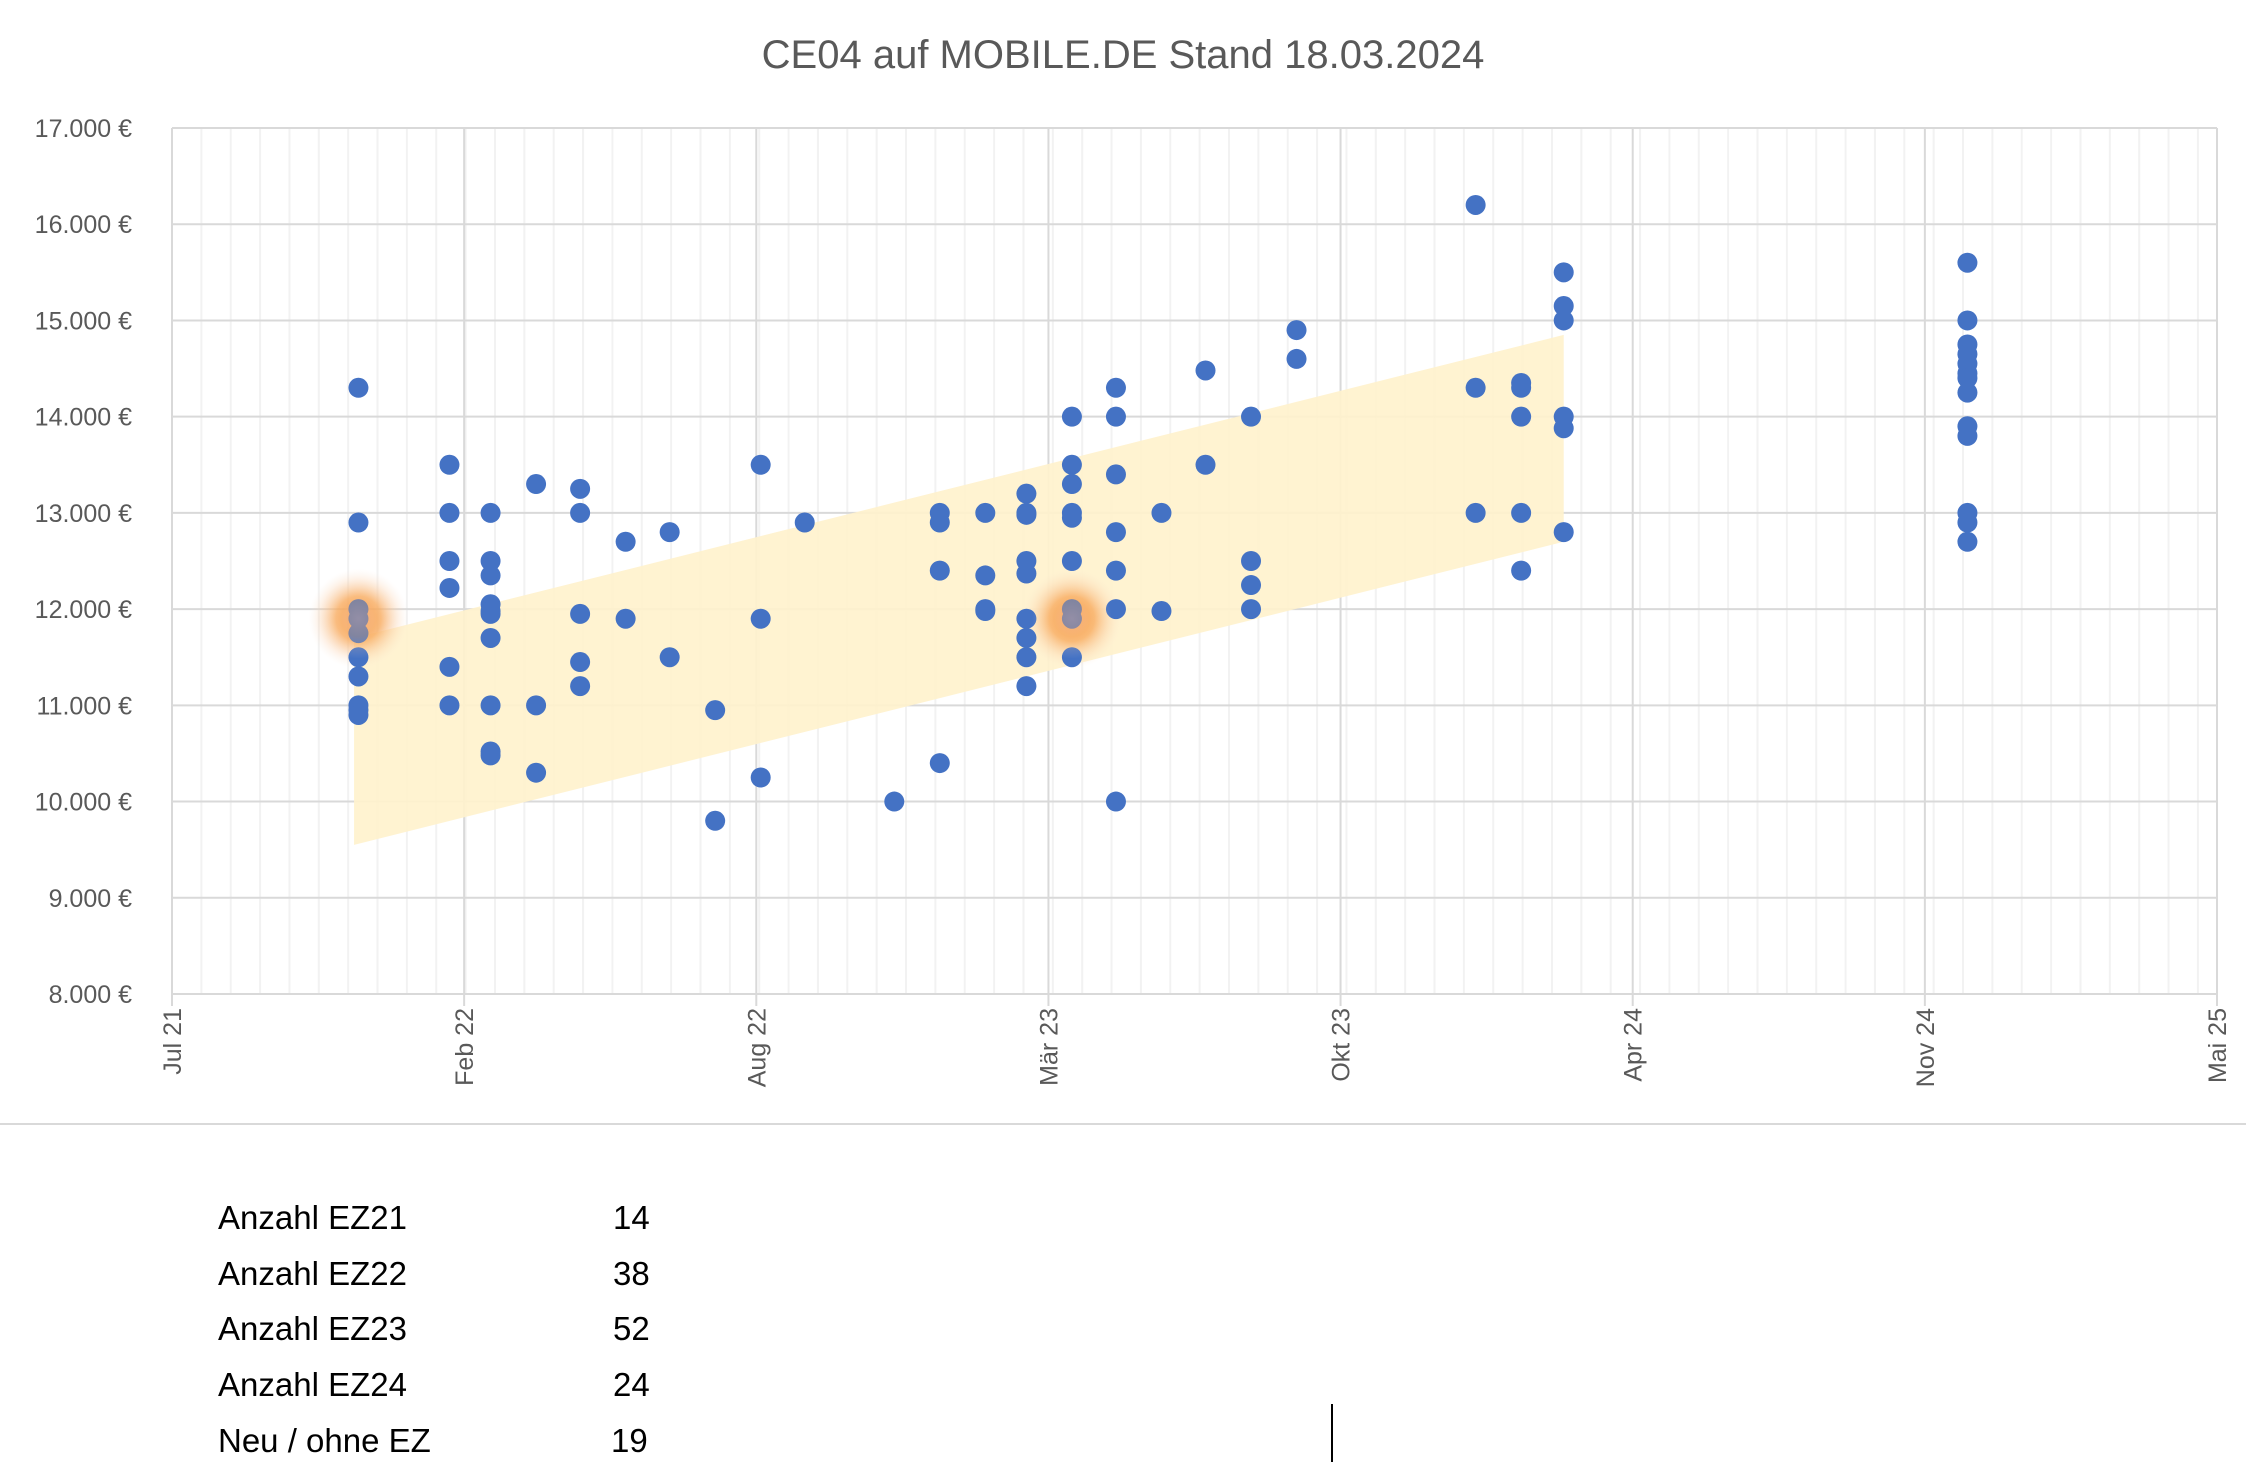  Describe the element at coordinates (631, 1329) in the screenshot. I see `stats-value: 52` at that location.